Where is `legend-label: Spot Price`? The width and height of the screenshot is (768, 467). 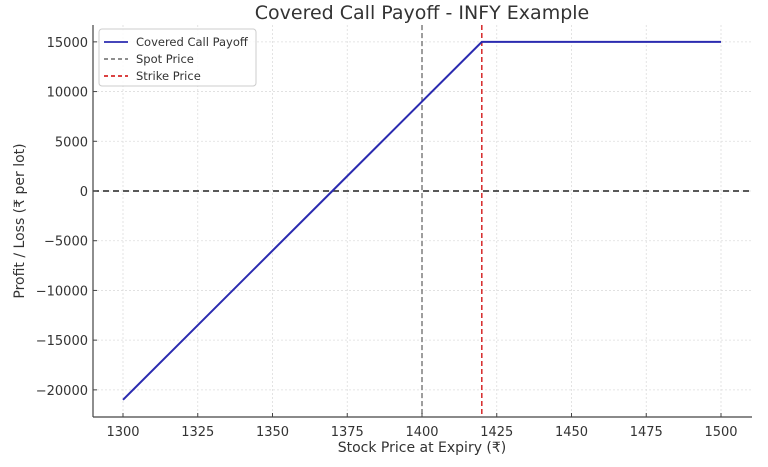 legend-label: Spot Price is located at coordinates (165, 59).